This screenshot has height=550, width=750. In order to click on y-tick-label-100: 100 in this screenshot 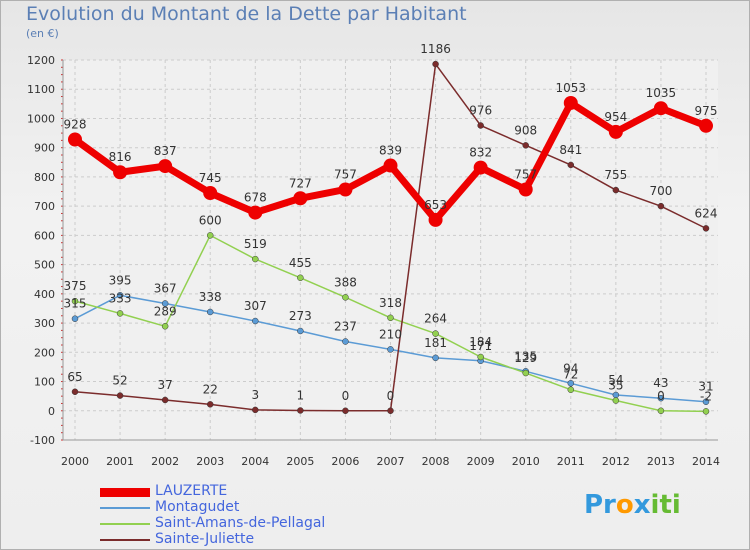, I will do `click(44, 382)`.